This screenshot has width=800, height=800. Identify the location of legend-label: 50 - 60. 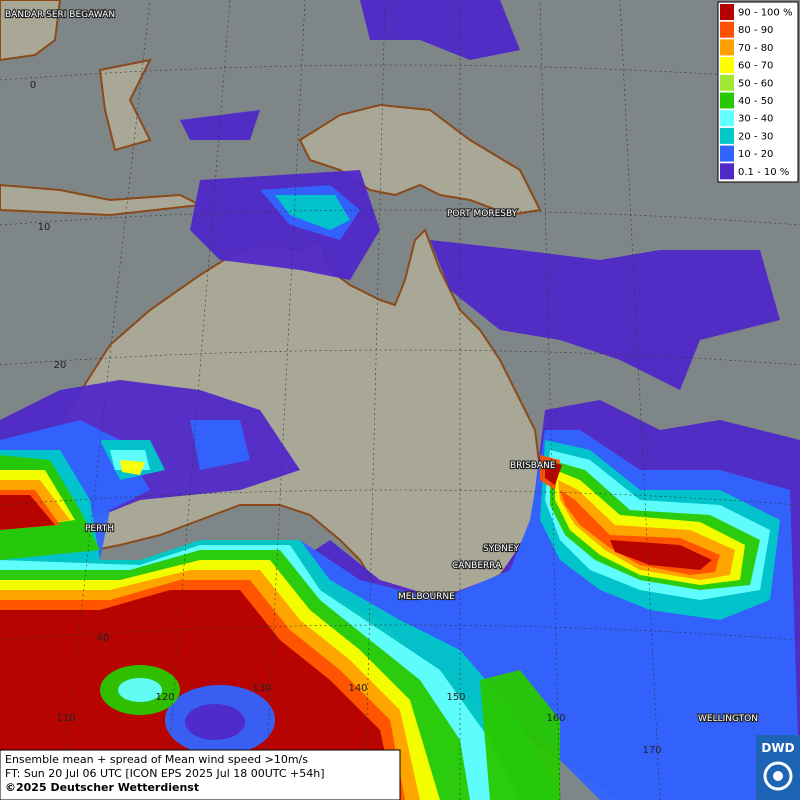
(755, 83).